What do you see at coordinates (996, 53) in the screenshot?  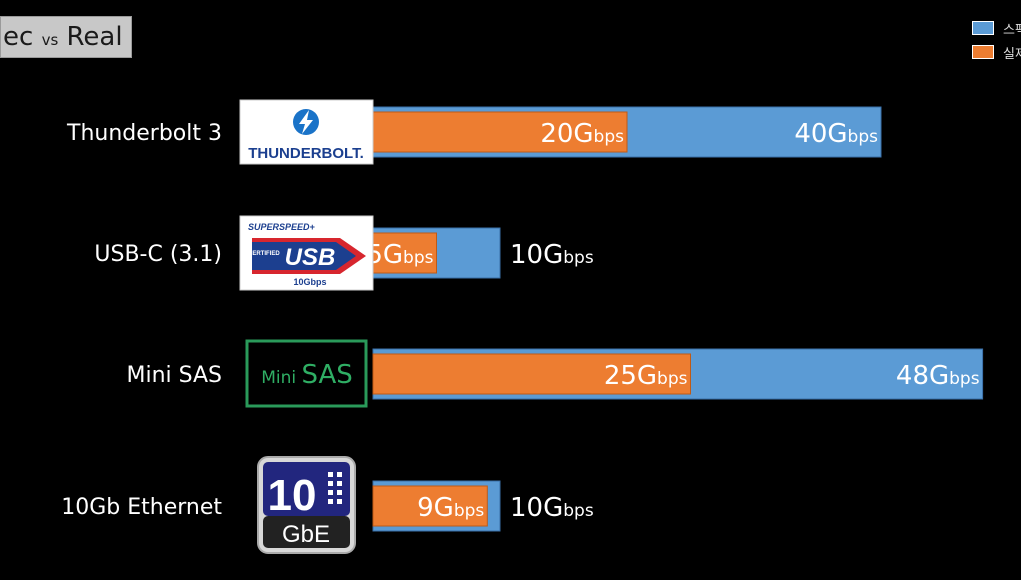 I see `legend-item-real: 실제` at bounding box center [996, 53].